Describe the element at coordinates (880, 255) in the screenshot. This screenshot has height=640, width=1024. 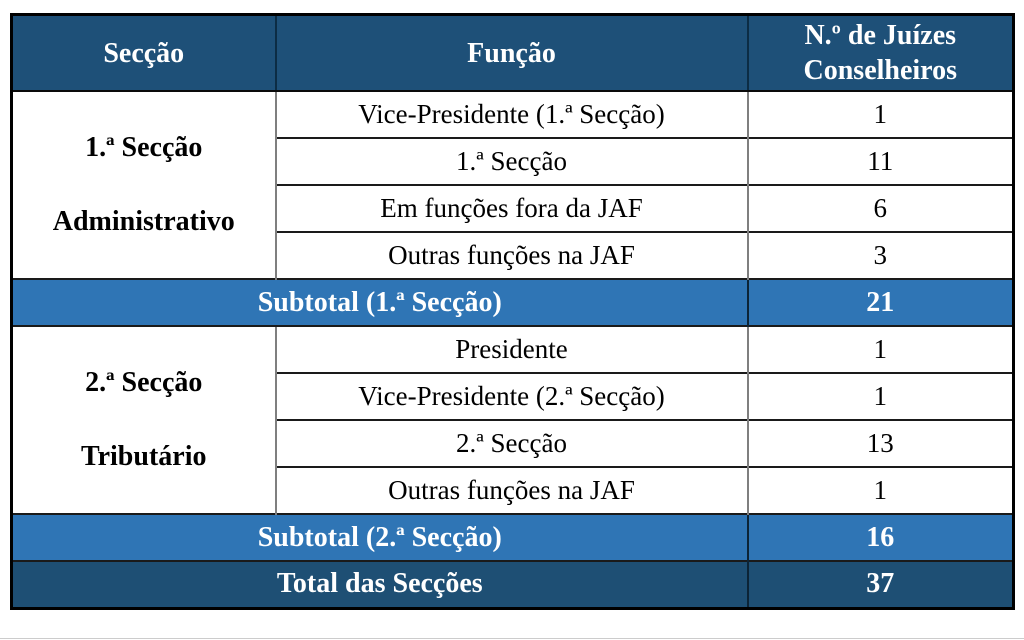
I see `count-cell: 3` at that location.